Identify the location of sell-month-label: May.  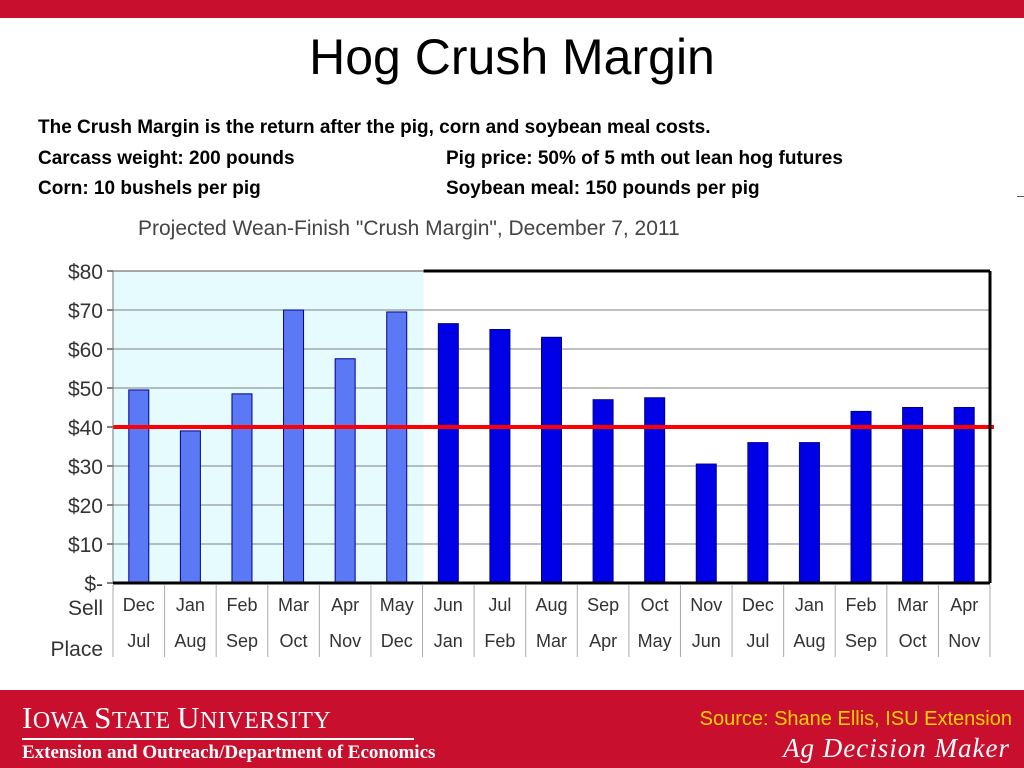
(397, 605).